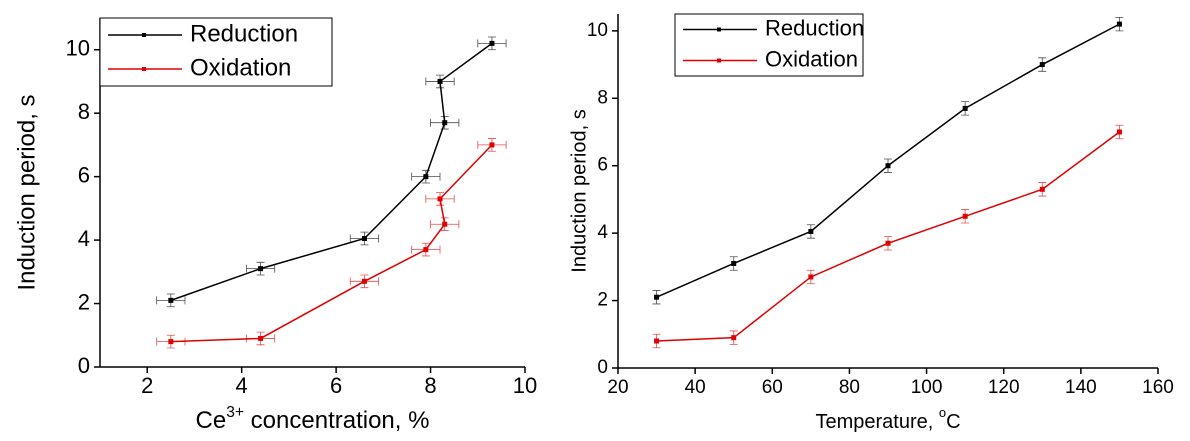 The width and height of the screenshot is (1190, 441). I want to click on series-line, so click(331, 243).